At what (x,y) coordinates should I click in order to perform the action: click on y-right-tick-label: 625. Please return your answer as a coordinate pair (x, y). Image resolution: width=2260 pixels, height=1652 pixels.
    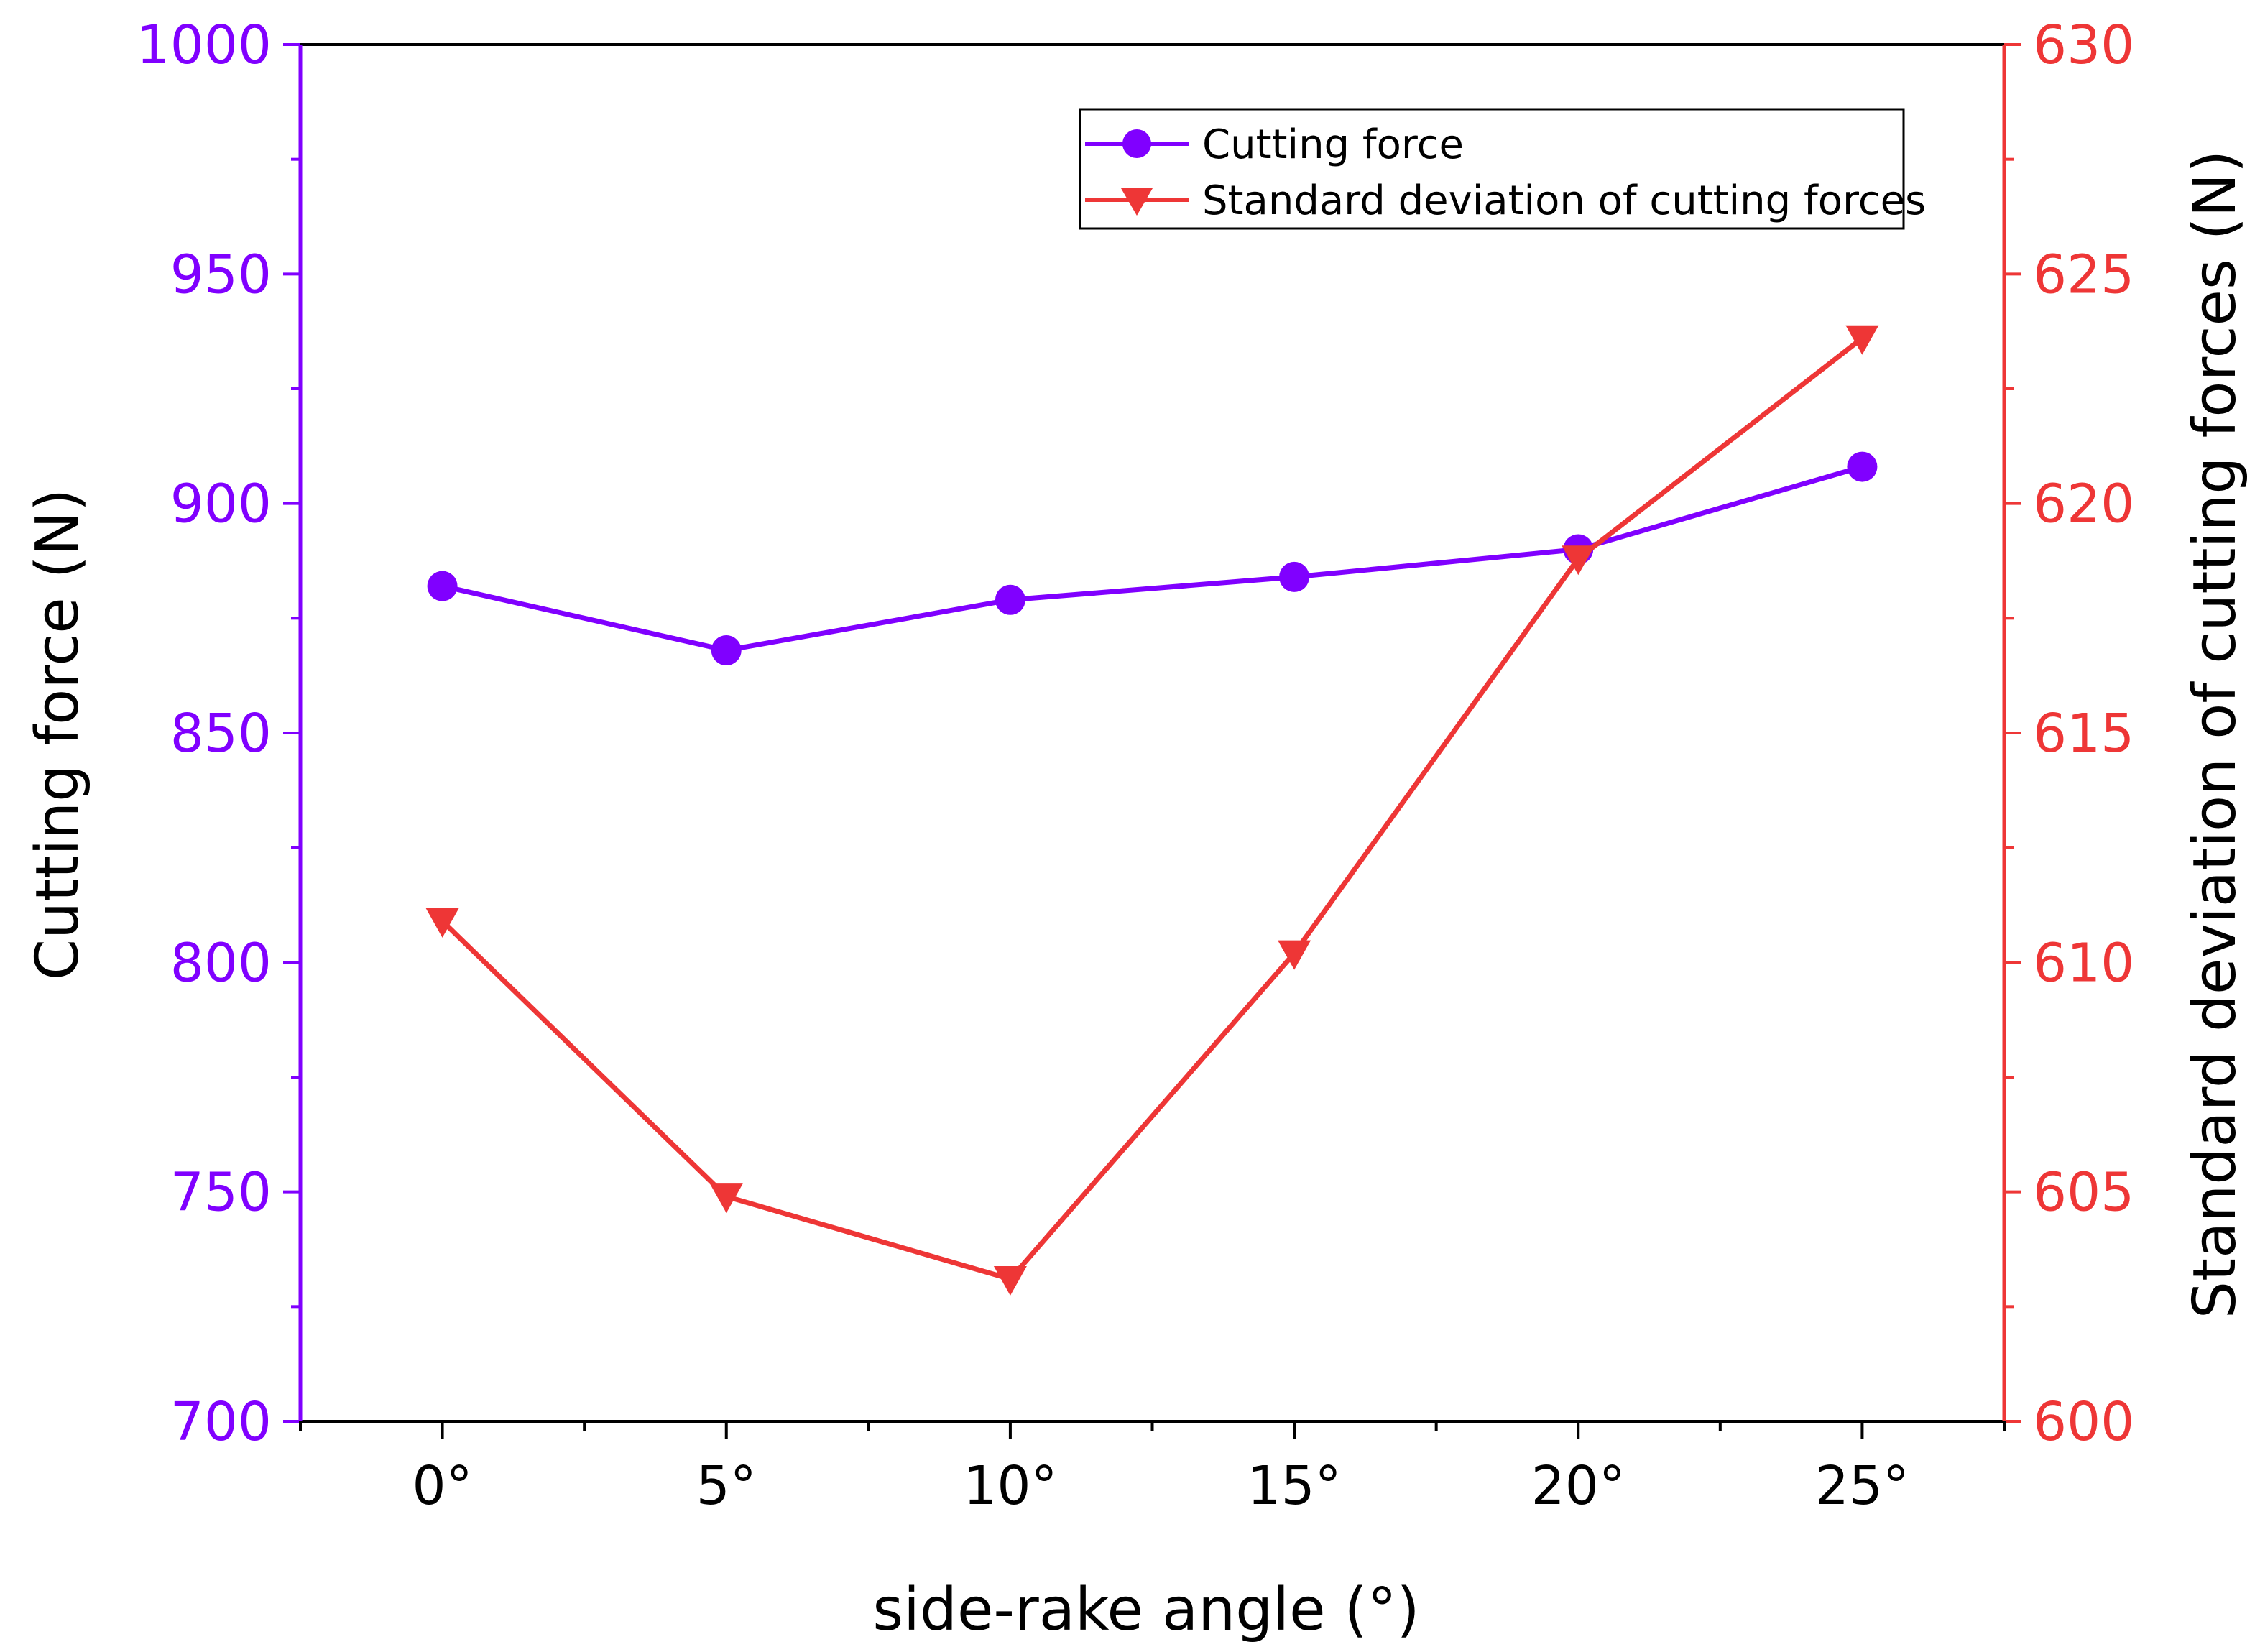
    Looking at the image, I should click on (2083, 274).